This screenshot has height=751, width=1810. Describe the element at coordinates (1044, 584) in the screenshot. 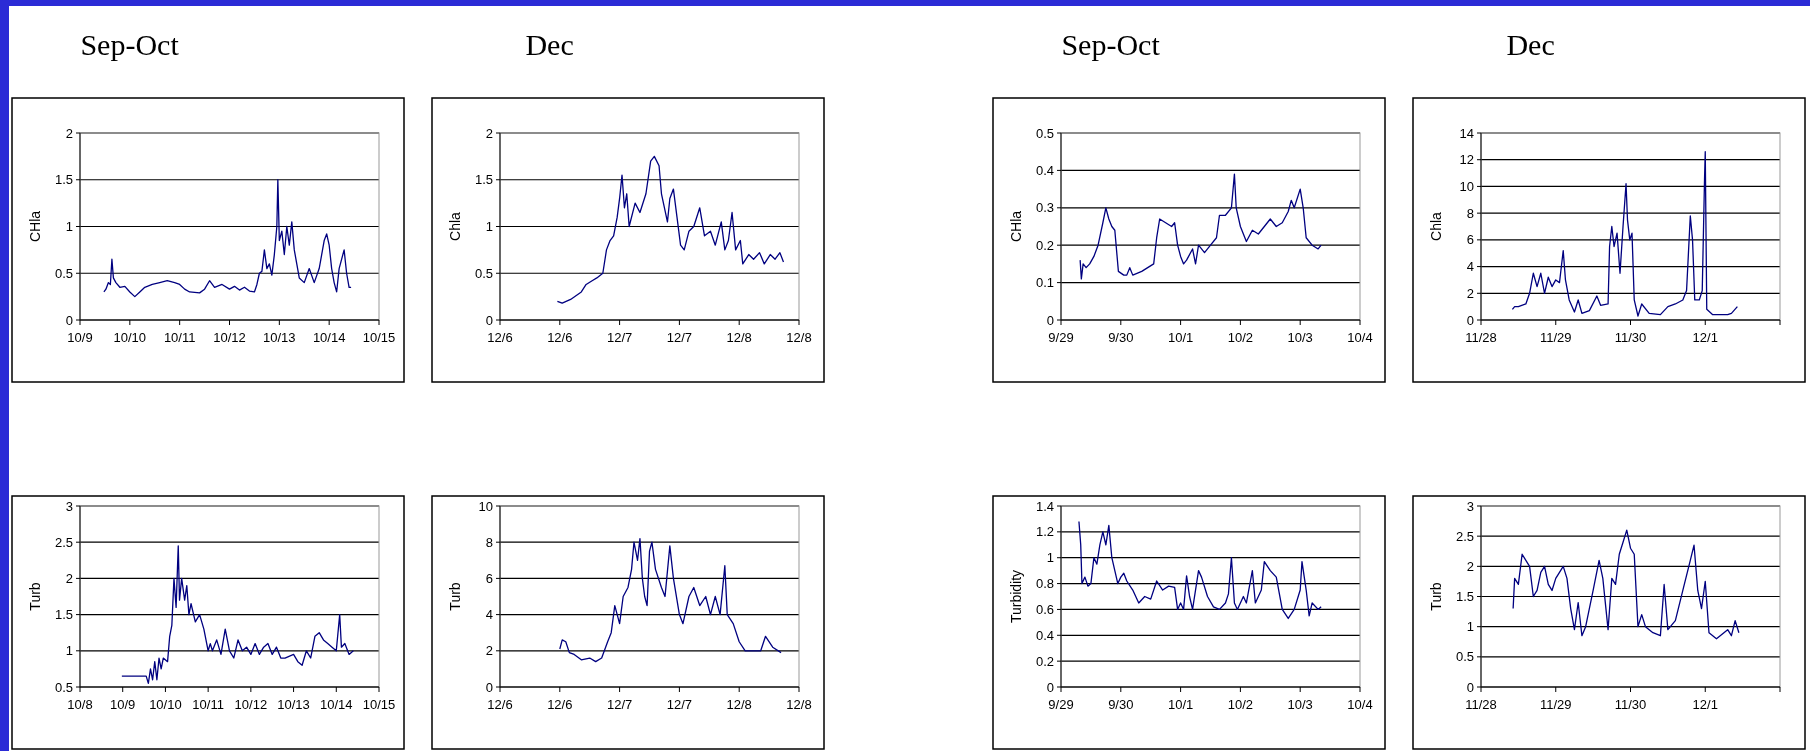

I see `y-tick-label: 0.8` at that location.